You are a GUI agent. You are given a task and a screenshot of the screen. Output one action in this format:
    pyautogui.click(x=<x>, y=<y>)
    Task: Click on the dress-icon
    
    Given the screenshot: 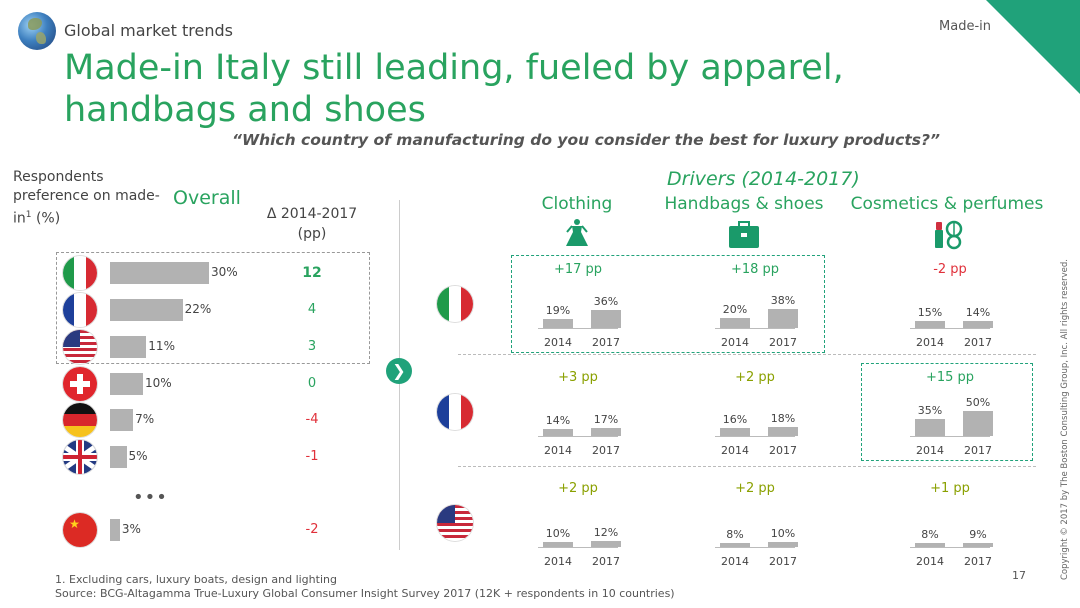 What is the action you would take?
    pyautogui.click(x=577, y=234)
    